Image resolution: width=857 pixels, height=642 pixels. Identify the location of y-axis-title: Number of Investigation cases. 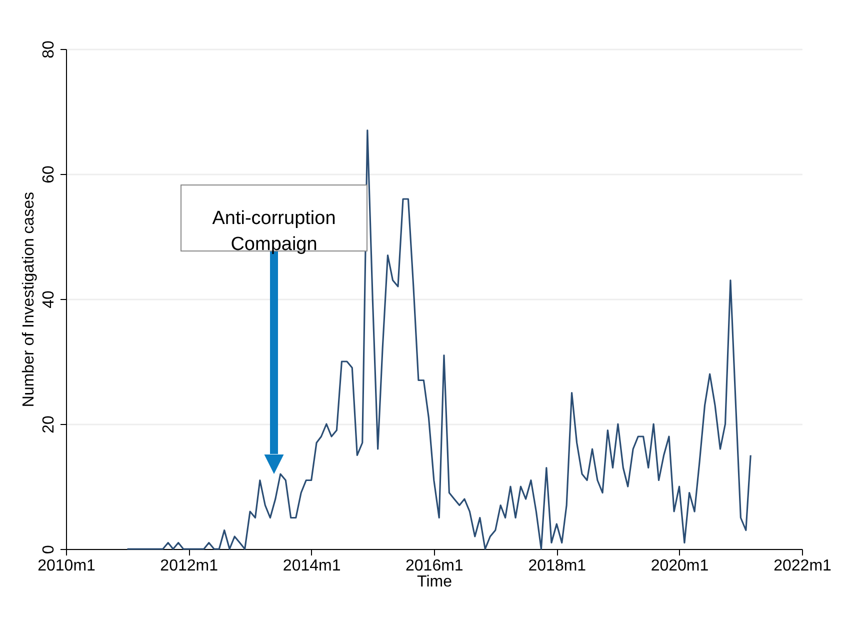
(29, 300).